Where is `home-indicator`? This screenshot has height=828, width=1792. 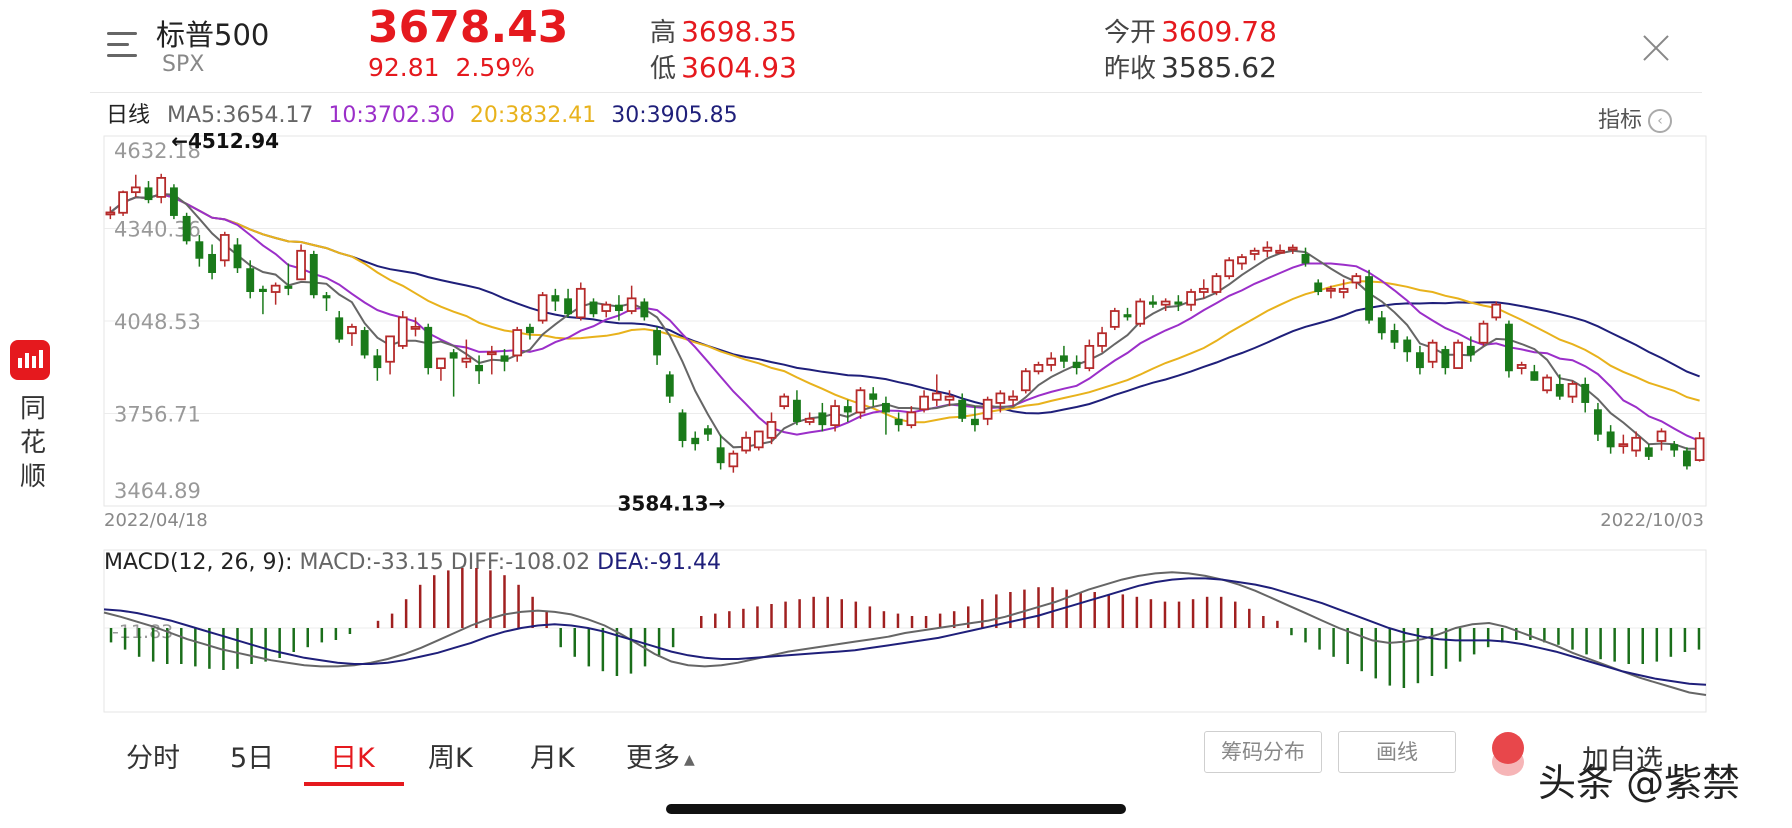
home-indicator is located at coordinates (896, 809).